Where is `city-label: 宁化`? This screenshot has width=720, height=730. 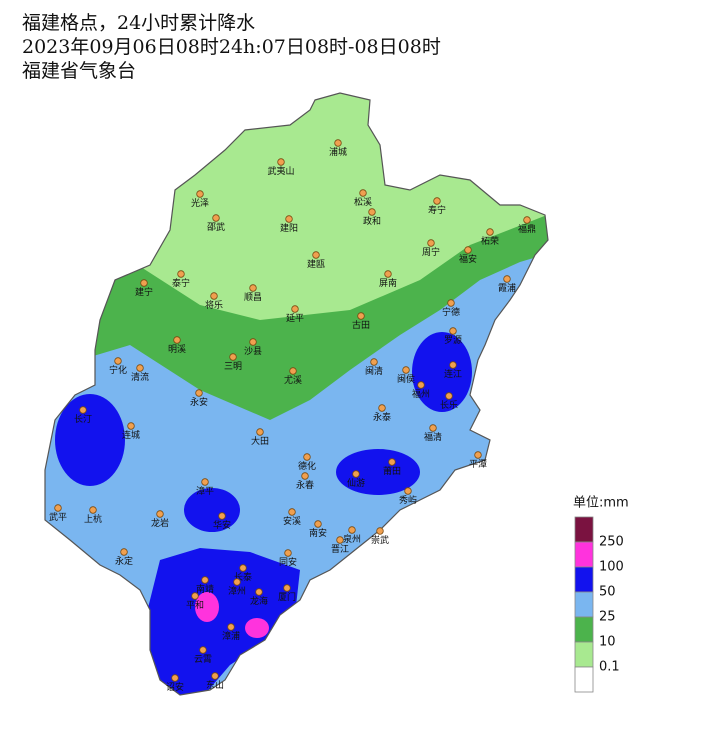
city-label: 宁化 is located at coordinates (118, 370).